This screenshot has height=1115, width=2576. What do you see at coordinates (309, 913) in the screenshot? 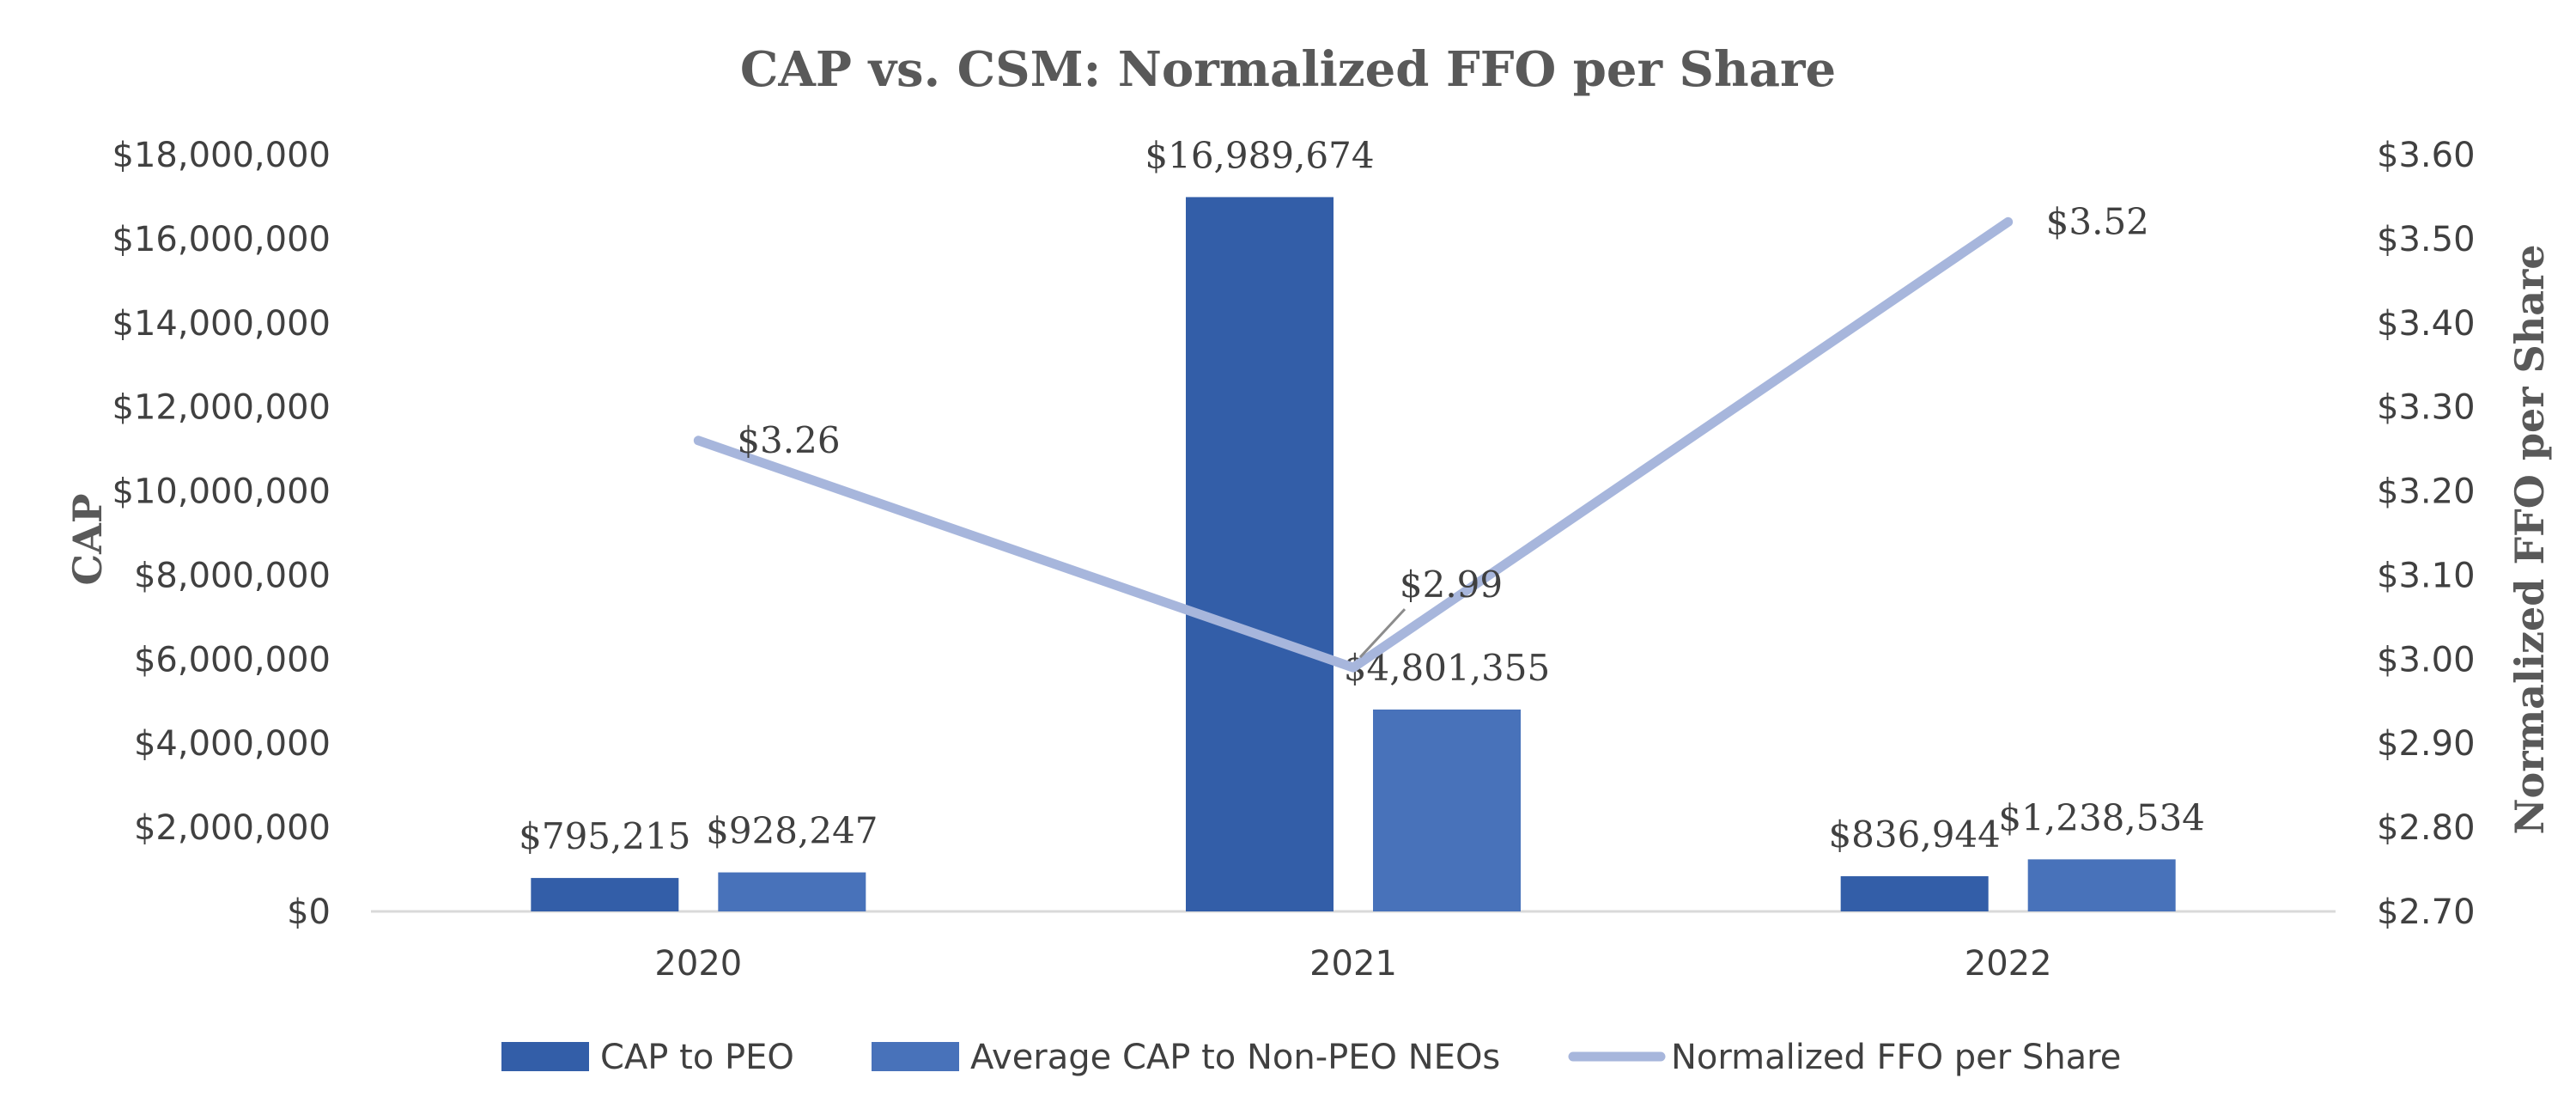
I see `y-tick-label: $0` at bounding box center [309, 913].